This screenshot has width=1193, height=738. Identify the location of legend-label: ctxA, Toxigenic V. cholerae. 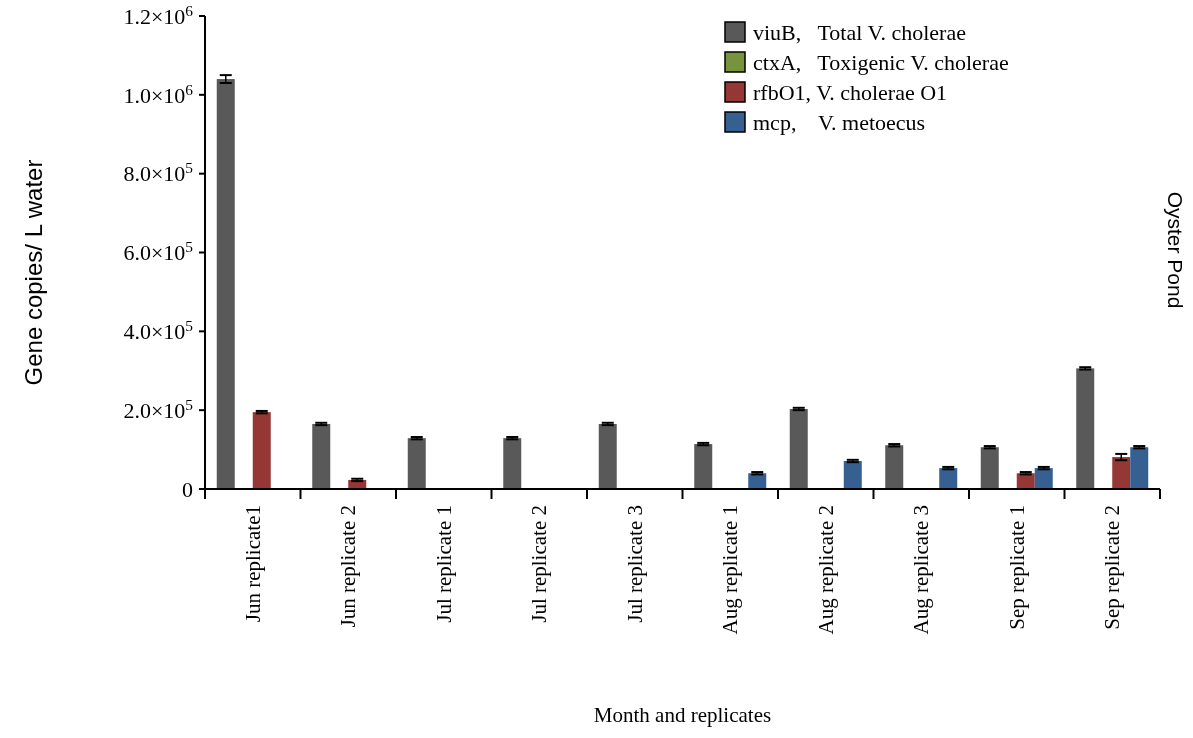
(881, 62).